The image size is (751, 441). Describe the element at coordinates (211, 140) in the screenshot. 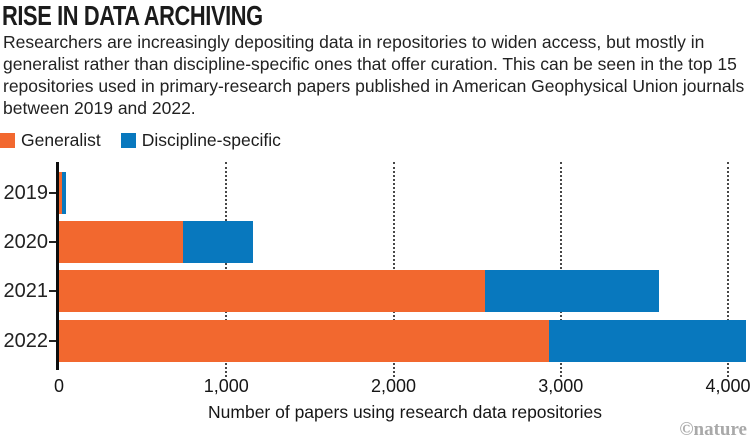

I see `legend-label: Discipline-specific` at that location.